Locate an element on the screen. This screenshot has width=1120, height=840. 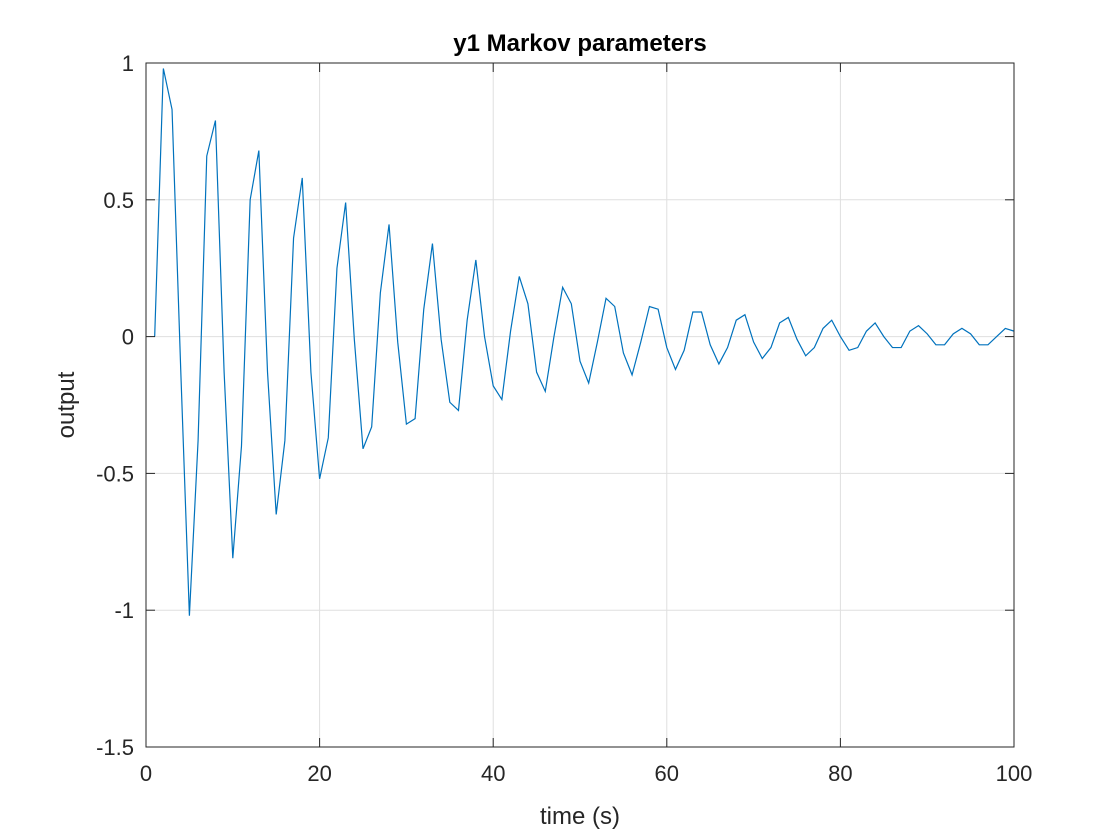
x-tick-label: 20 is located at coordinates (319, 773).